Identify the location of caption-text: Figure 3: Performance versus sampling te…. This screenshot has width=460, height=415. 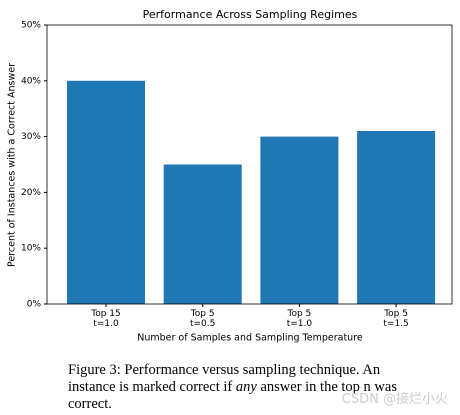
(224, 378).